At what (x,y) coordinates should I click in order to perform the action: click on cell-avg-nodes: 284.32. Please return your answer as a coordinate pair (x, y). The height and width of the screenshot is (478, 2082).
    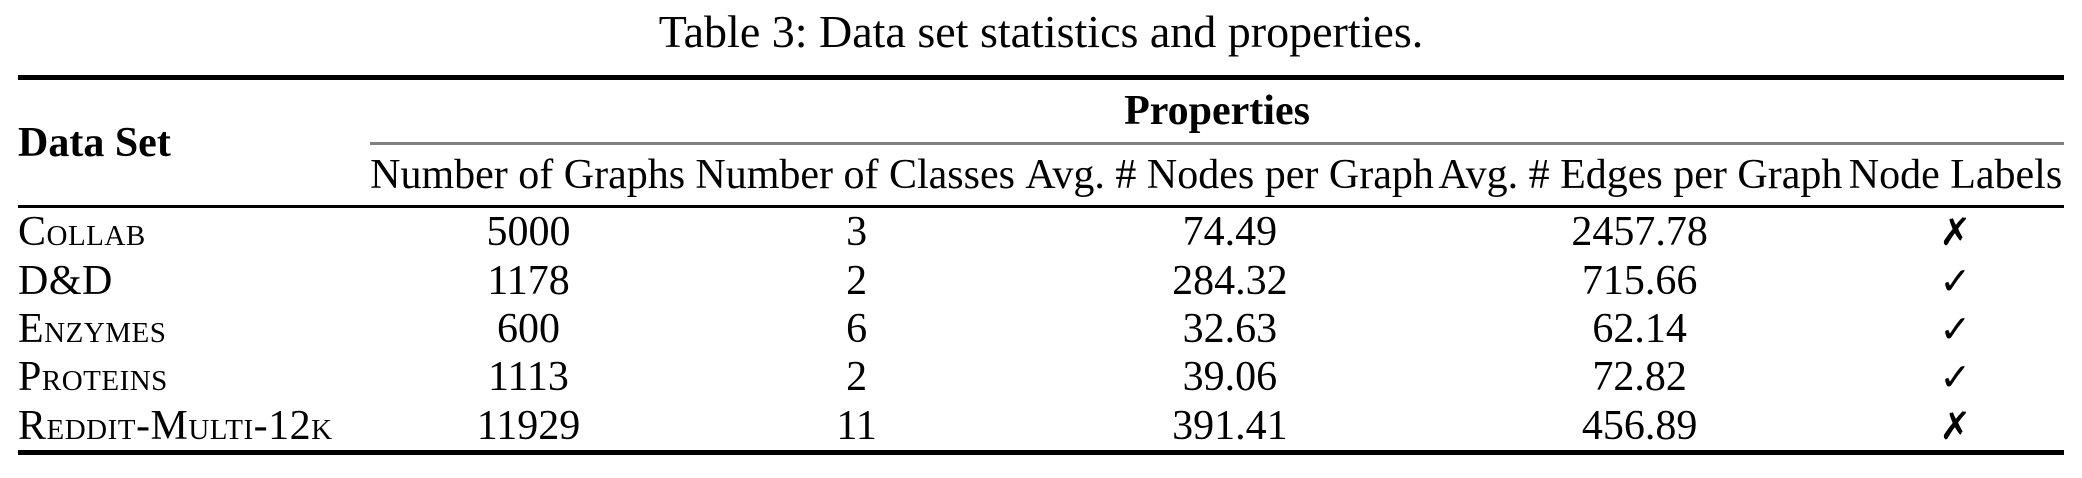
    Looking at the image, I should click on (1230, 280).